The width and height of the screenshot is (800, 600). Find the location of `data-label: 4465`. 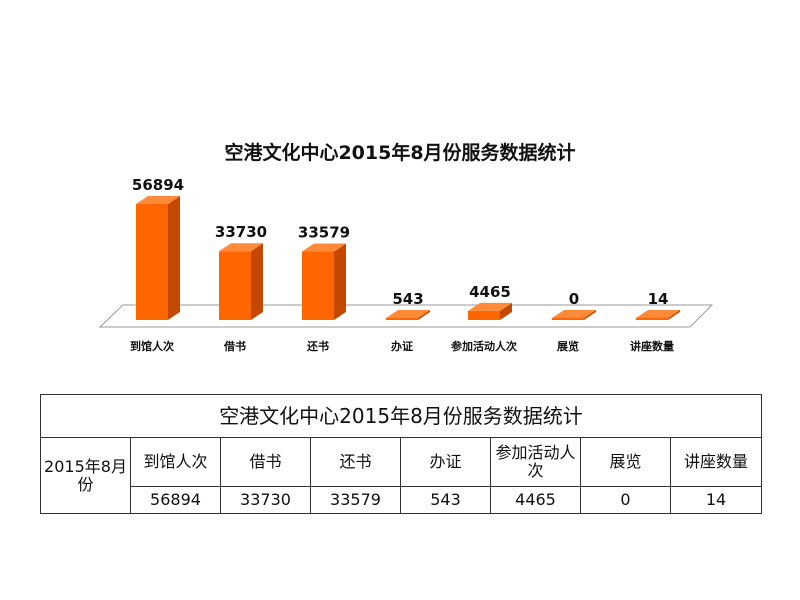

data-label: 4465 is located at coordinates (490, 292).